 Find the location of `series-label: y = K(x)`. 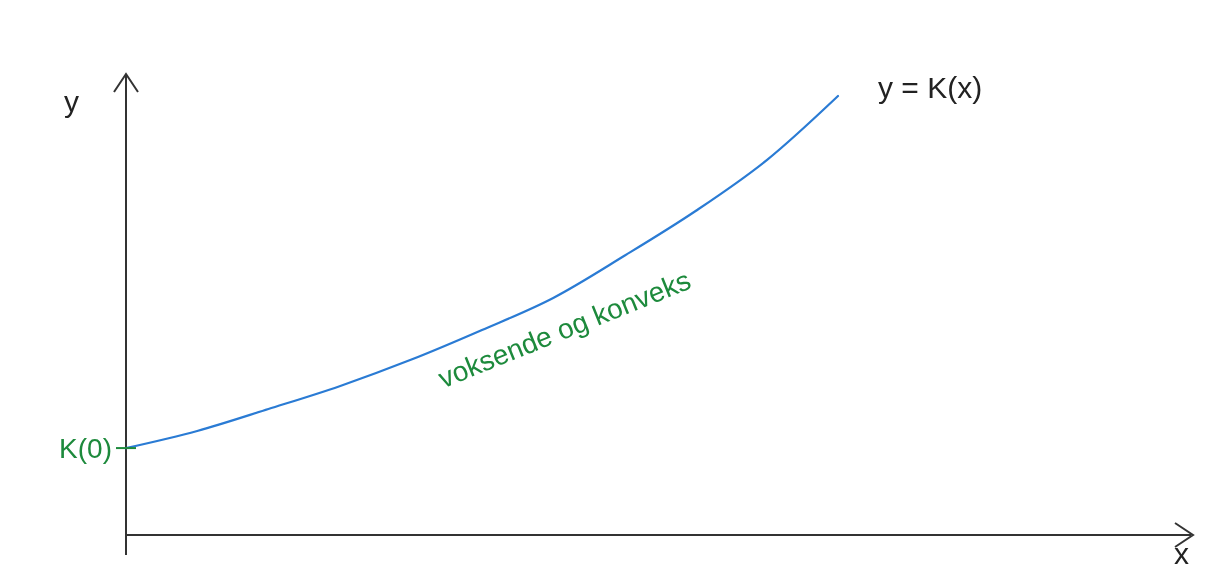

series-label: y = K(x) is located at coordinates (930, 87).